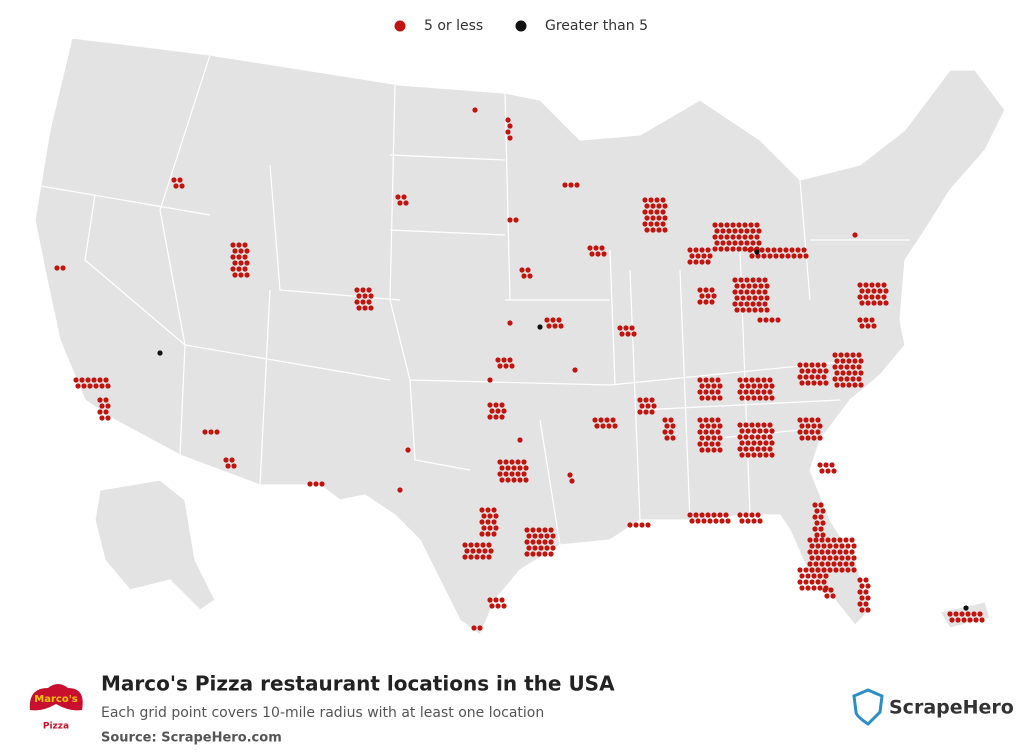 The height and width of the screenshot is (754, 1024). Describe the element at coordinates (56, 697) in the screenshot. I see `logo-shape` at that location.